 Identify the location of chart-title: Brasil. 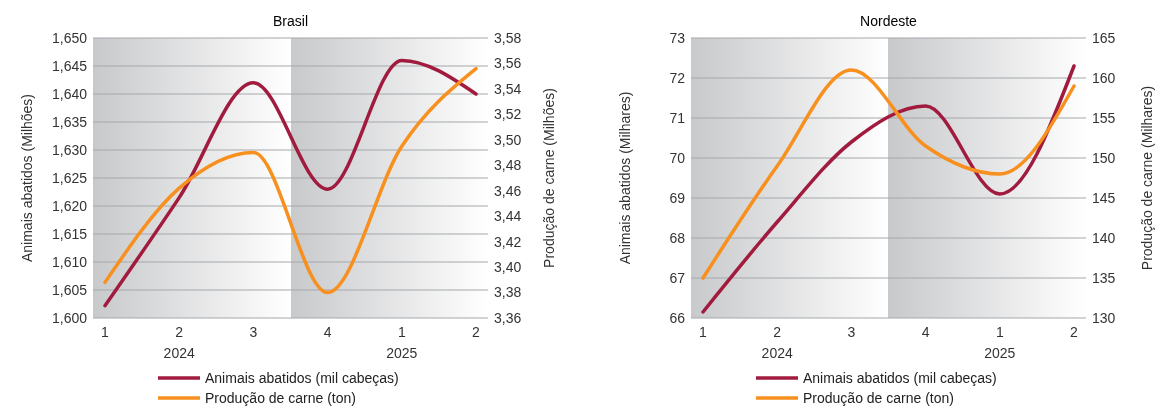
(290, 21).